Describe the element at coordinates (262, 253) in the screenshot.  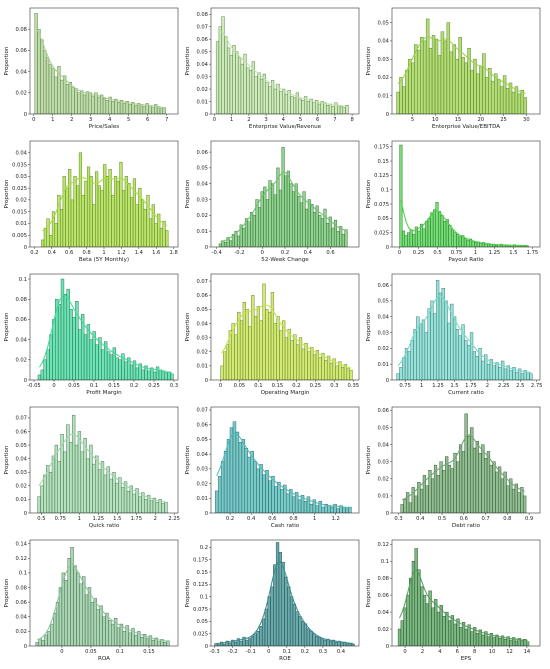
I see `x-tick-label: 0` at that location.